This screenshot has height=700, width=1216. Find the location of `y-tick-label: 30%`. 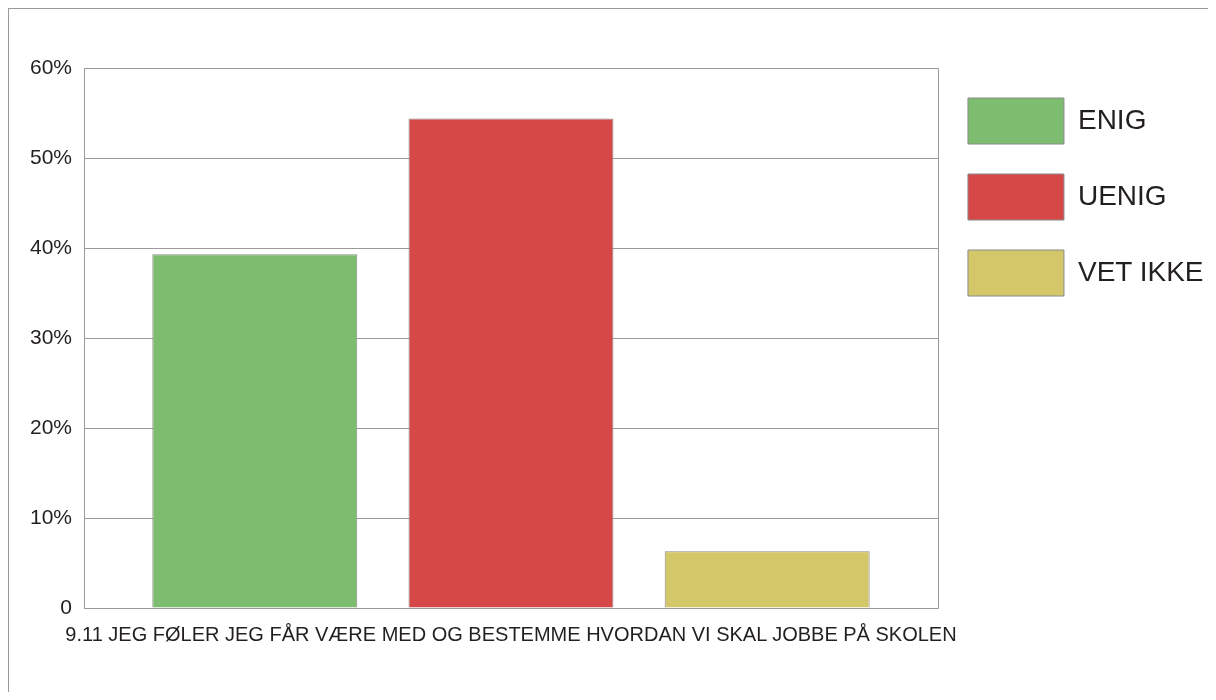

y-tick-label: 30% is located at coordinates (50, 336).